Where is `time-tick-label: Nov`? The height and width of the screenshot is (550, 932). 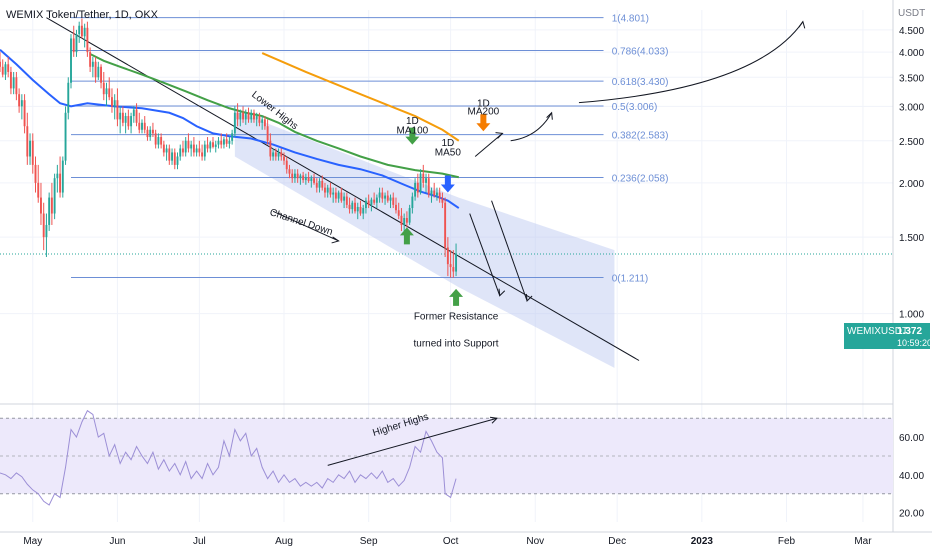 time-tick-label: Nov is located at coordinates (535, 541).